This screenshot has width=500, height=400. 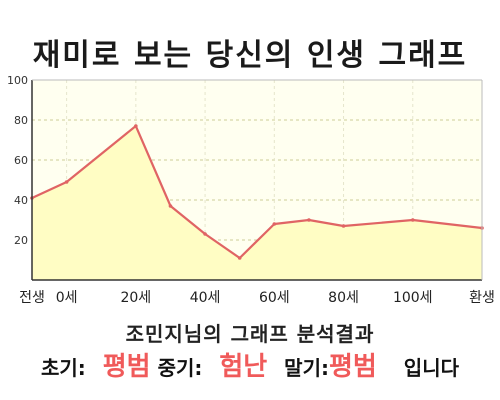 What do you see at coordinates (135, 298) in the screenshot?
I see `x-tick-label: 20세` at bounding box center [135, 298].